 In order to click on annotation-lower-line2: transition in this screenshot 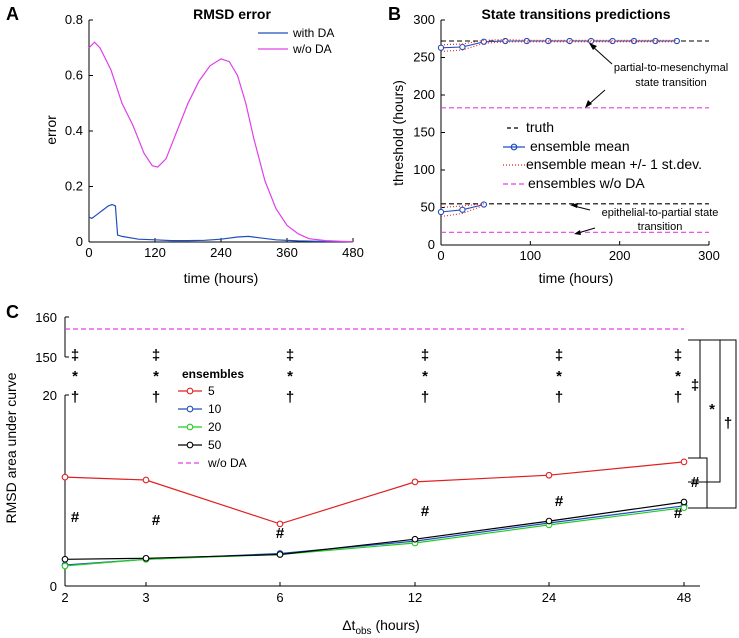, I will do `click(660, 227)`.